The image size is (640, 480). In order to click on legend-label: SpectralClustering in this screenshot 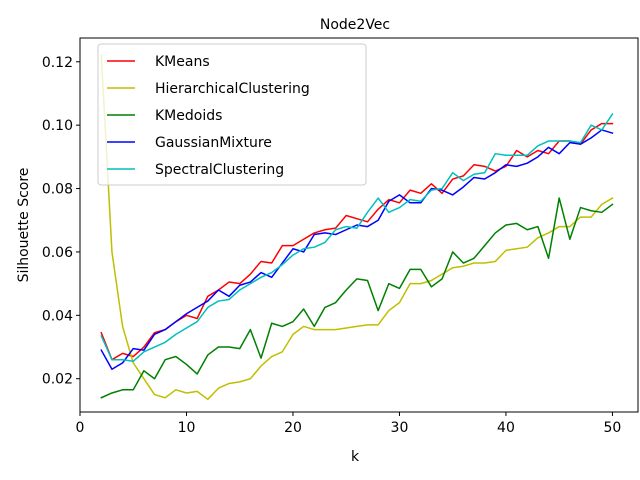, I will do `click(219, 170)`.